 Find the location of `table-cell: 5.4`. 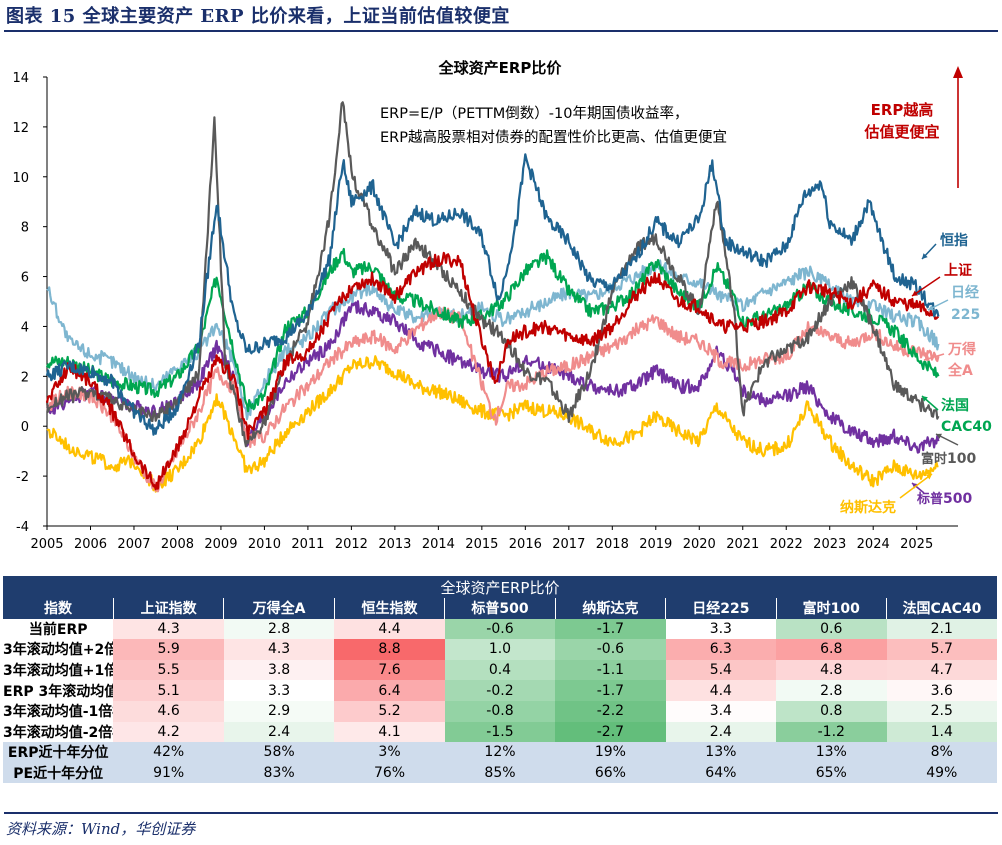

table-cell: 5.4 is located at coordinates (721, 670).